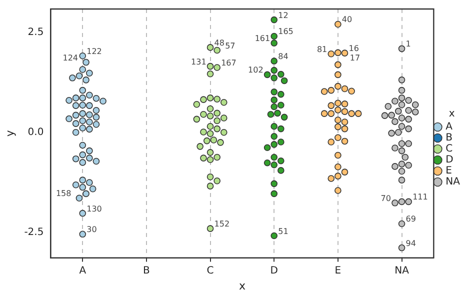 Image resolution: width=474 pixels, height=293 pixels. I want to click on annotation: 122, so click(94, 51).